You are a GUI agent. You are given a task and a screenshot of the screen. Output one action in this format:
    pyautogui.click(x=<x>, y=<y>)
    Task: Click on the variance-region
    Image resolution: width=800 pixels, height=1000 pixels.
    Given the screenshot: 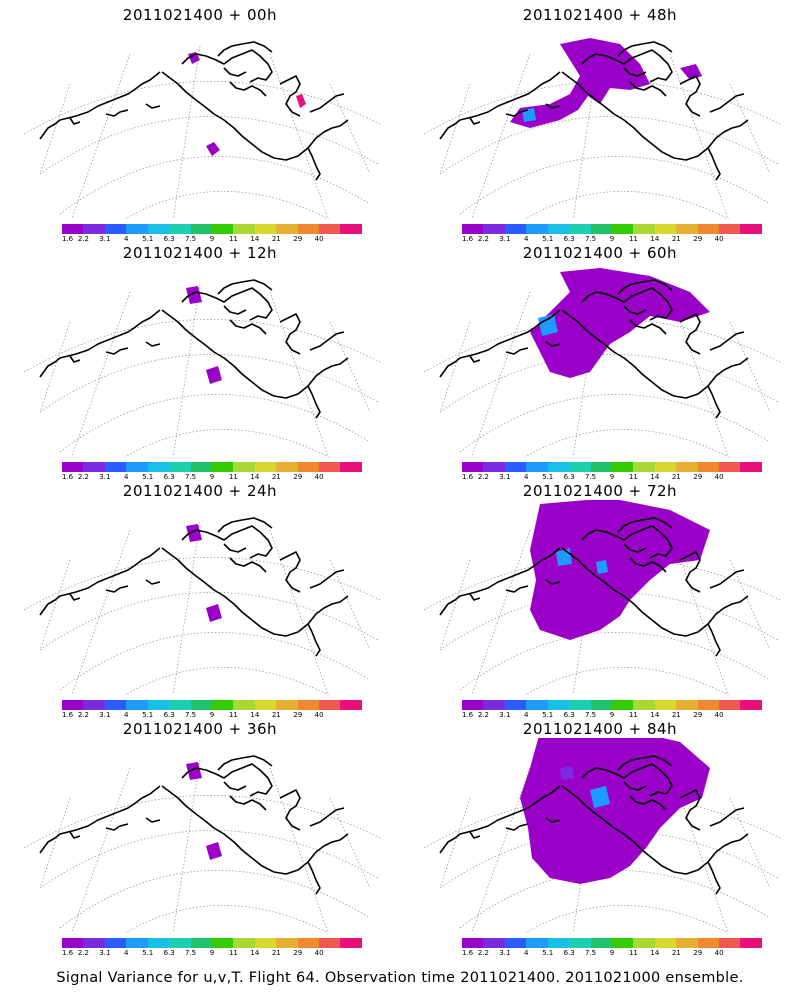 What is the action you would take?
    pyautogui.click(x=600, y=797)
    